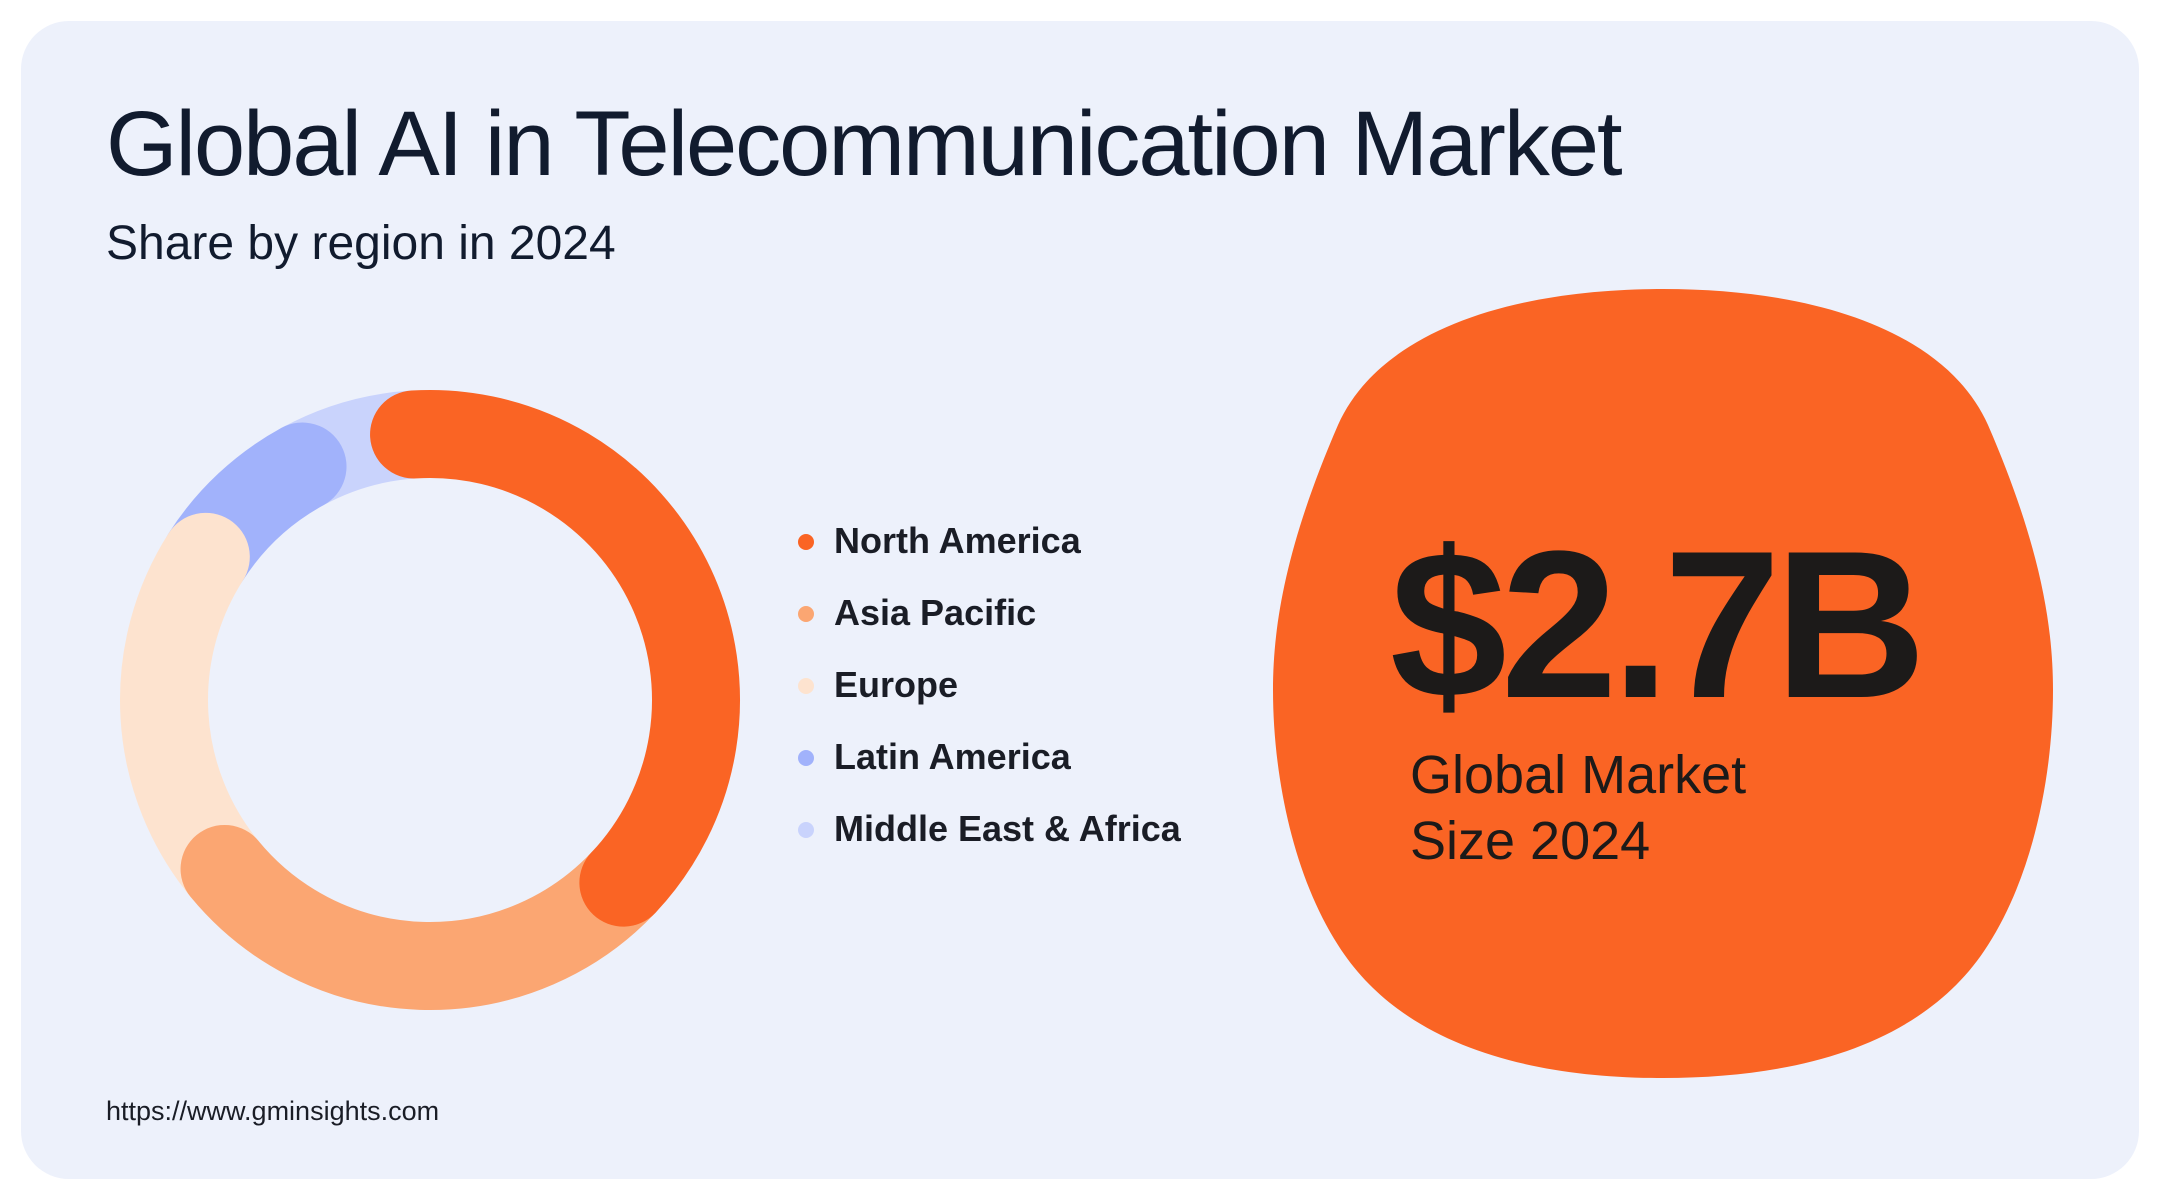 The height and width of the screenshot is (1200, 2160). I want to click on donut-slice-europe, so click(194, 712).